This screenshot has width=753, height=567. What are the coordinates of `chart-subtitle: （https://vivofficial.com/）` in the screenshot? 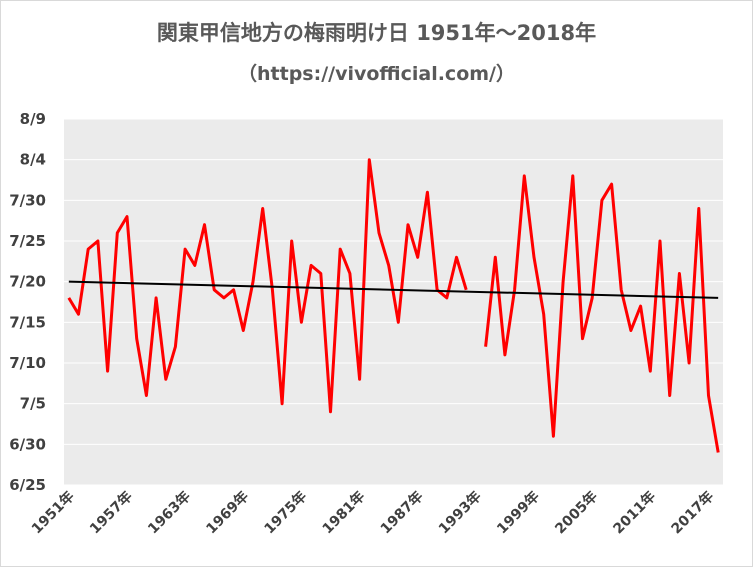 It's located at (376, 74).